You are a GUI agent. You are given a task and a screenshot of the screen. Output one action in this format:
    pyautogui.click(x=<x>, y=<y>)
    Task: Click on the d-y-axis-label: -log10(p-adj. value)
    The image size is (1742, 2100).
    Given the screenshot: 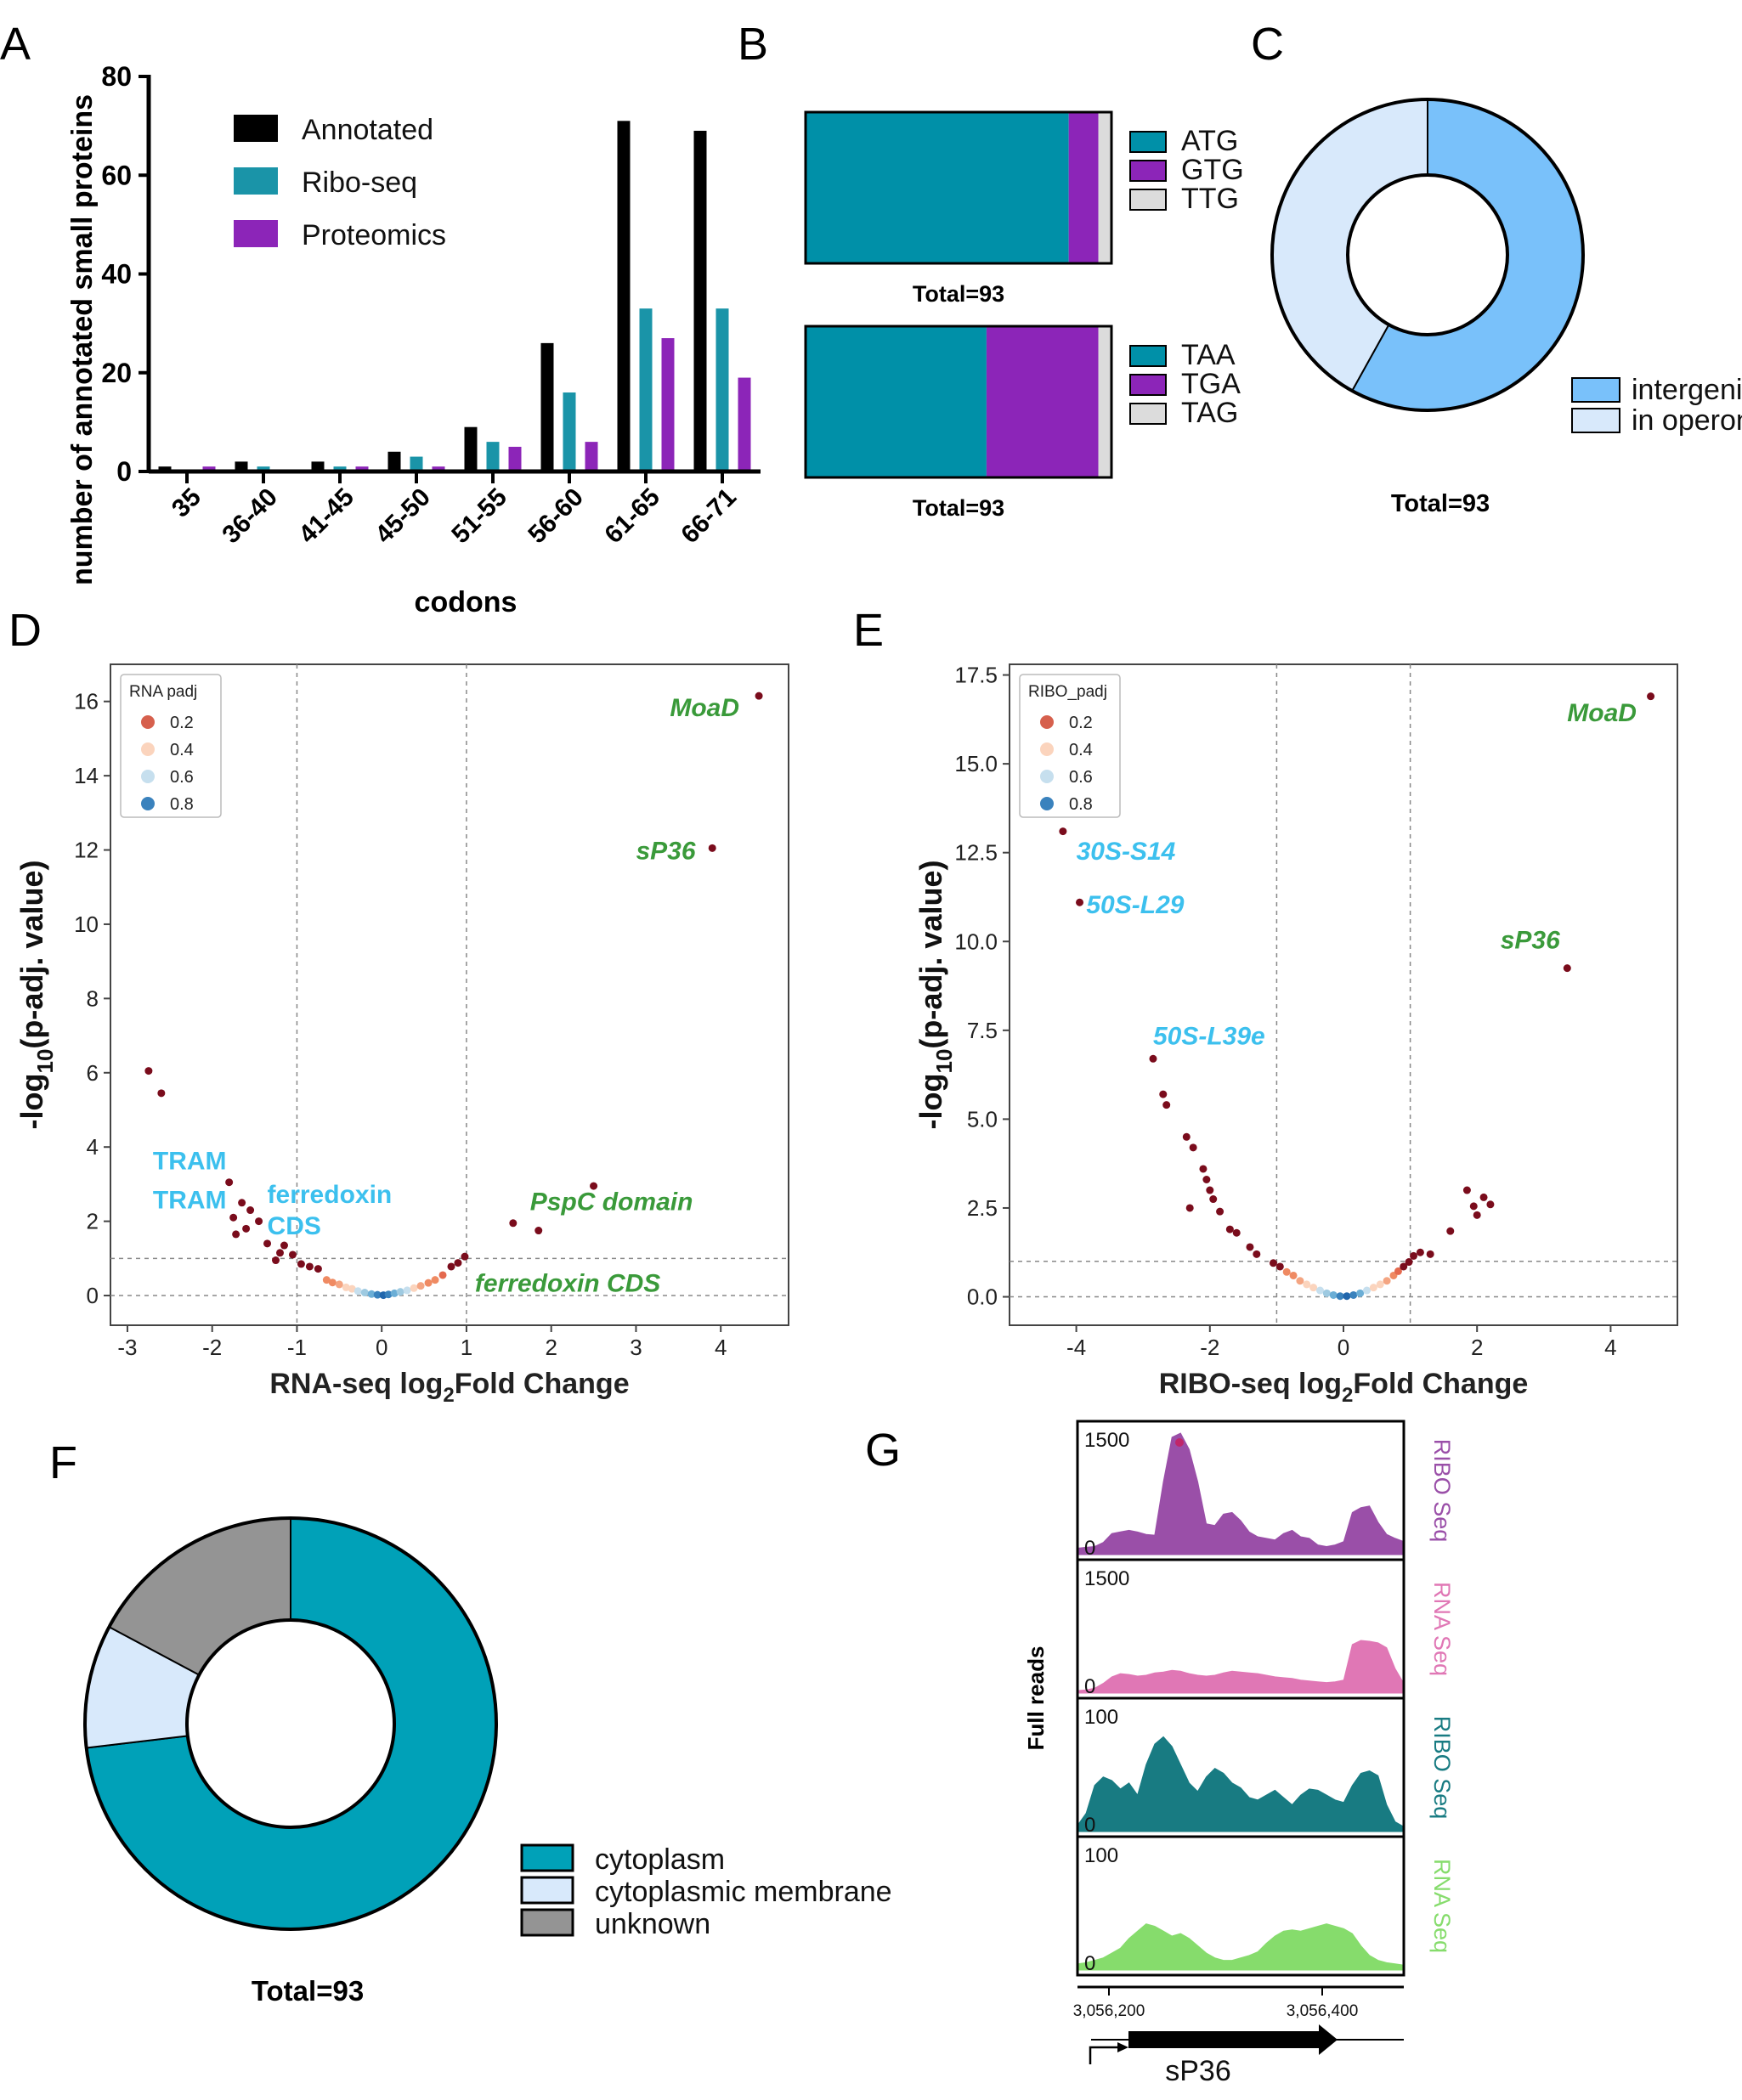 What is the action you would take?
    pyautogui.click(x=36, y=995)
    